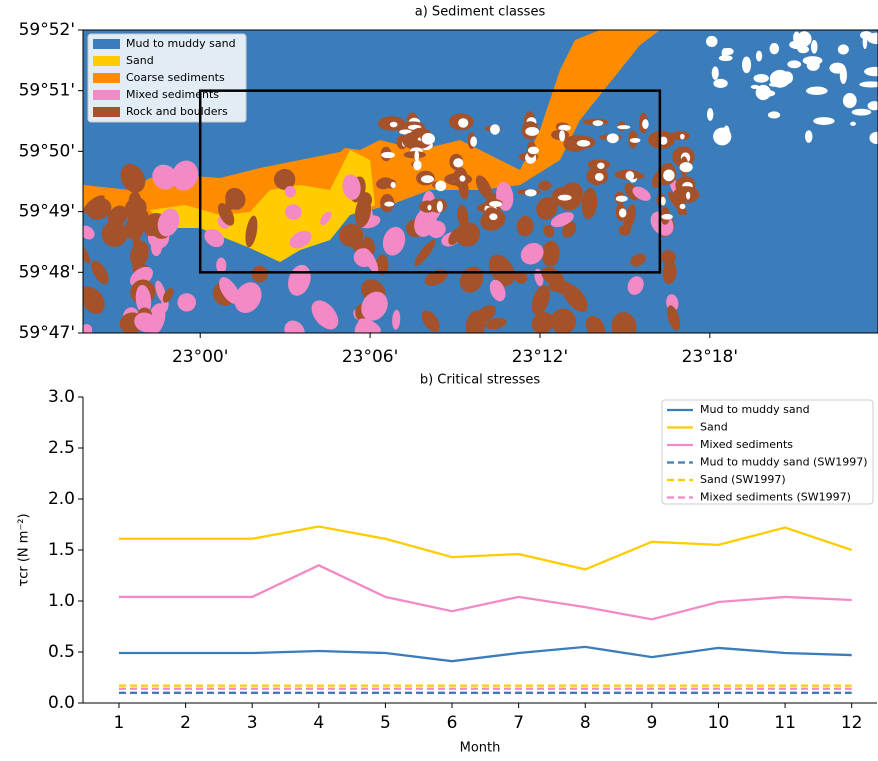 The height and width of the screenshot is (761, 878). Describe the element at coordinates (61, 499) in the screenshot. I see `y-tick-label: 2.0` at that location.